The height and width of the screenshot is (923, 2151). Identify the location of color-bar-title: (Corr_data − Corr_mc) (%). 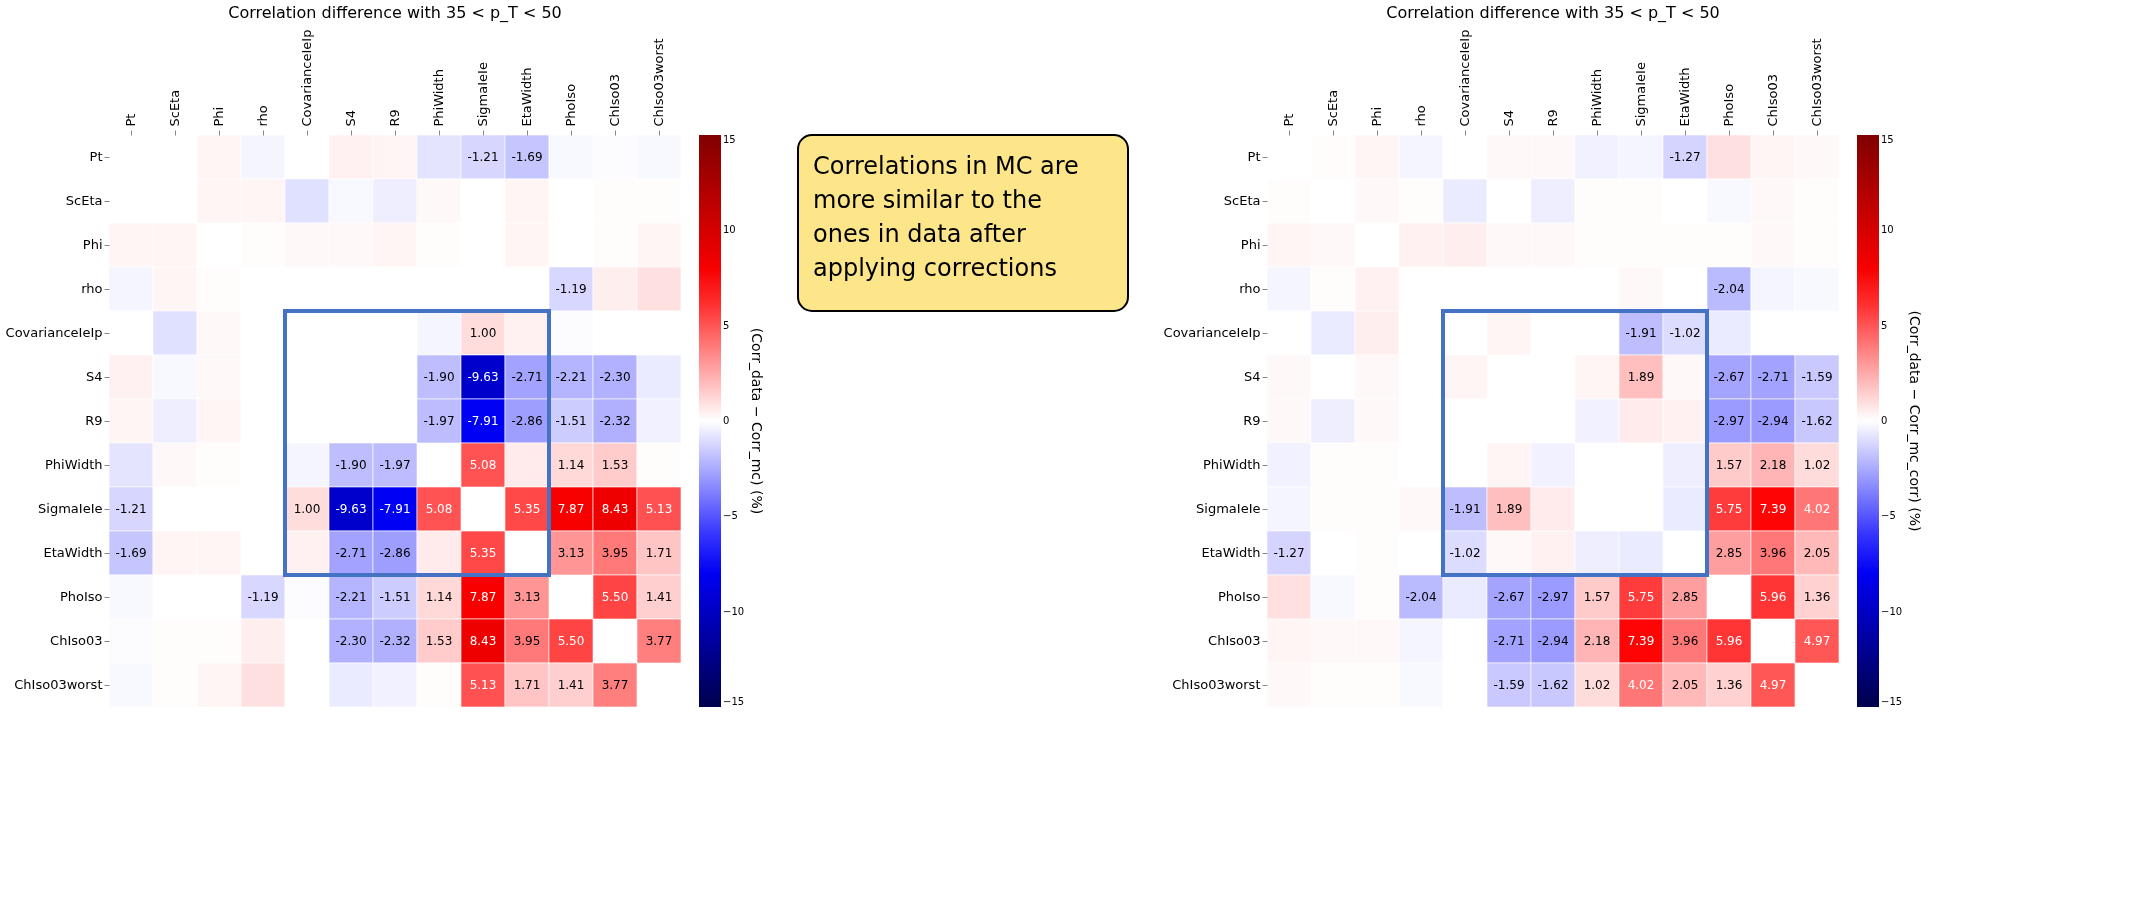
(757, 421).